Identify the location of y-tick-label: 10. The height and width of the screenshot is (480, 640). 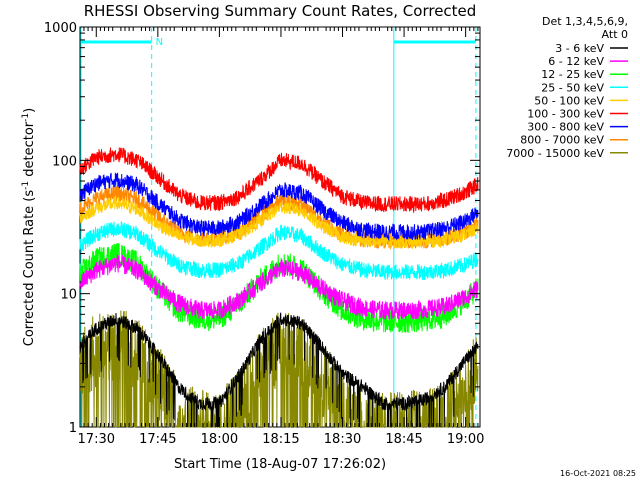
(68, 295).